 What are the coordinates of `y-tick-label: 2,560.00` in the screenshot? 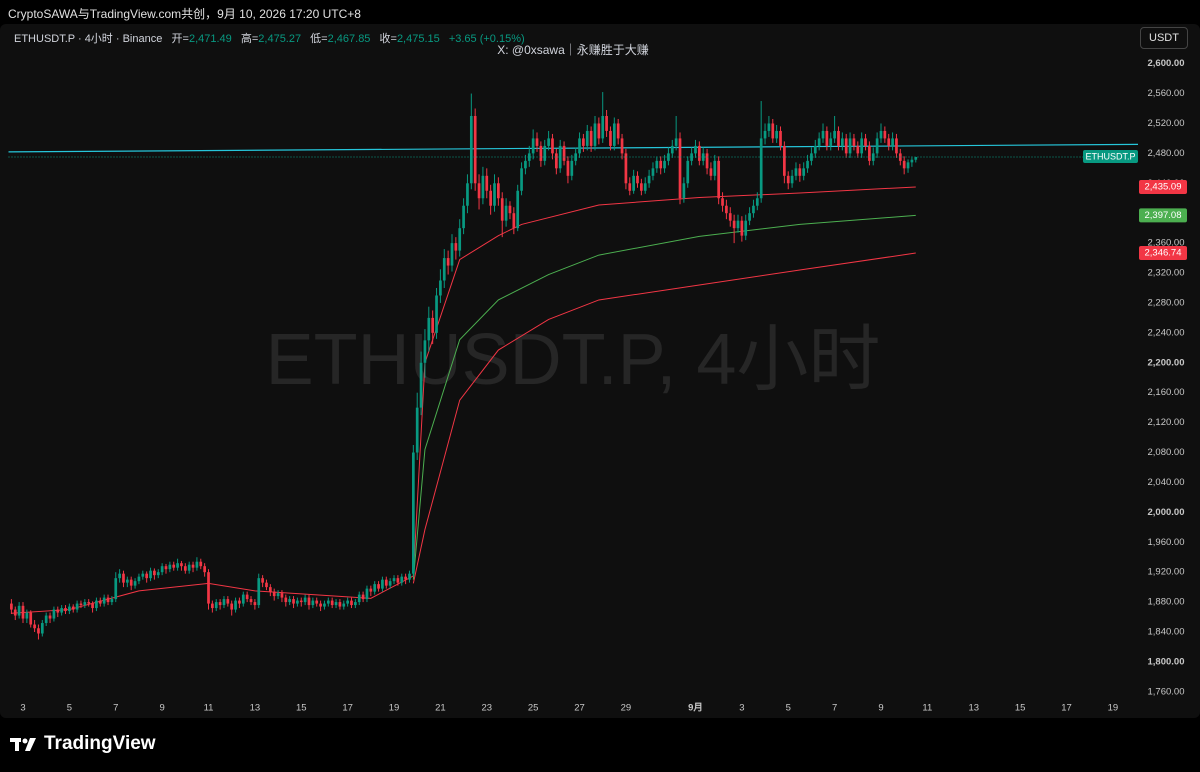 It's located at (1166, 93).